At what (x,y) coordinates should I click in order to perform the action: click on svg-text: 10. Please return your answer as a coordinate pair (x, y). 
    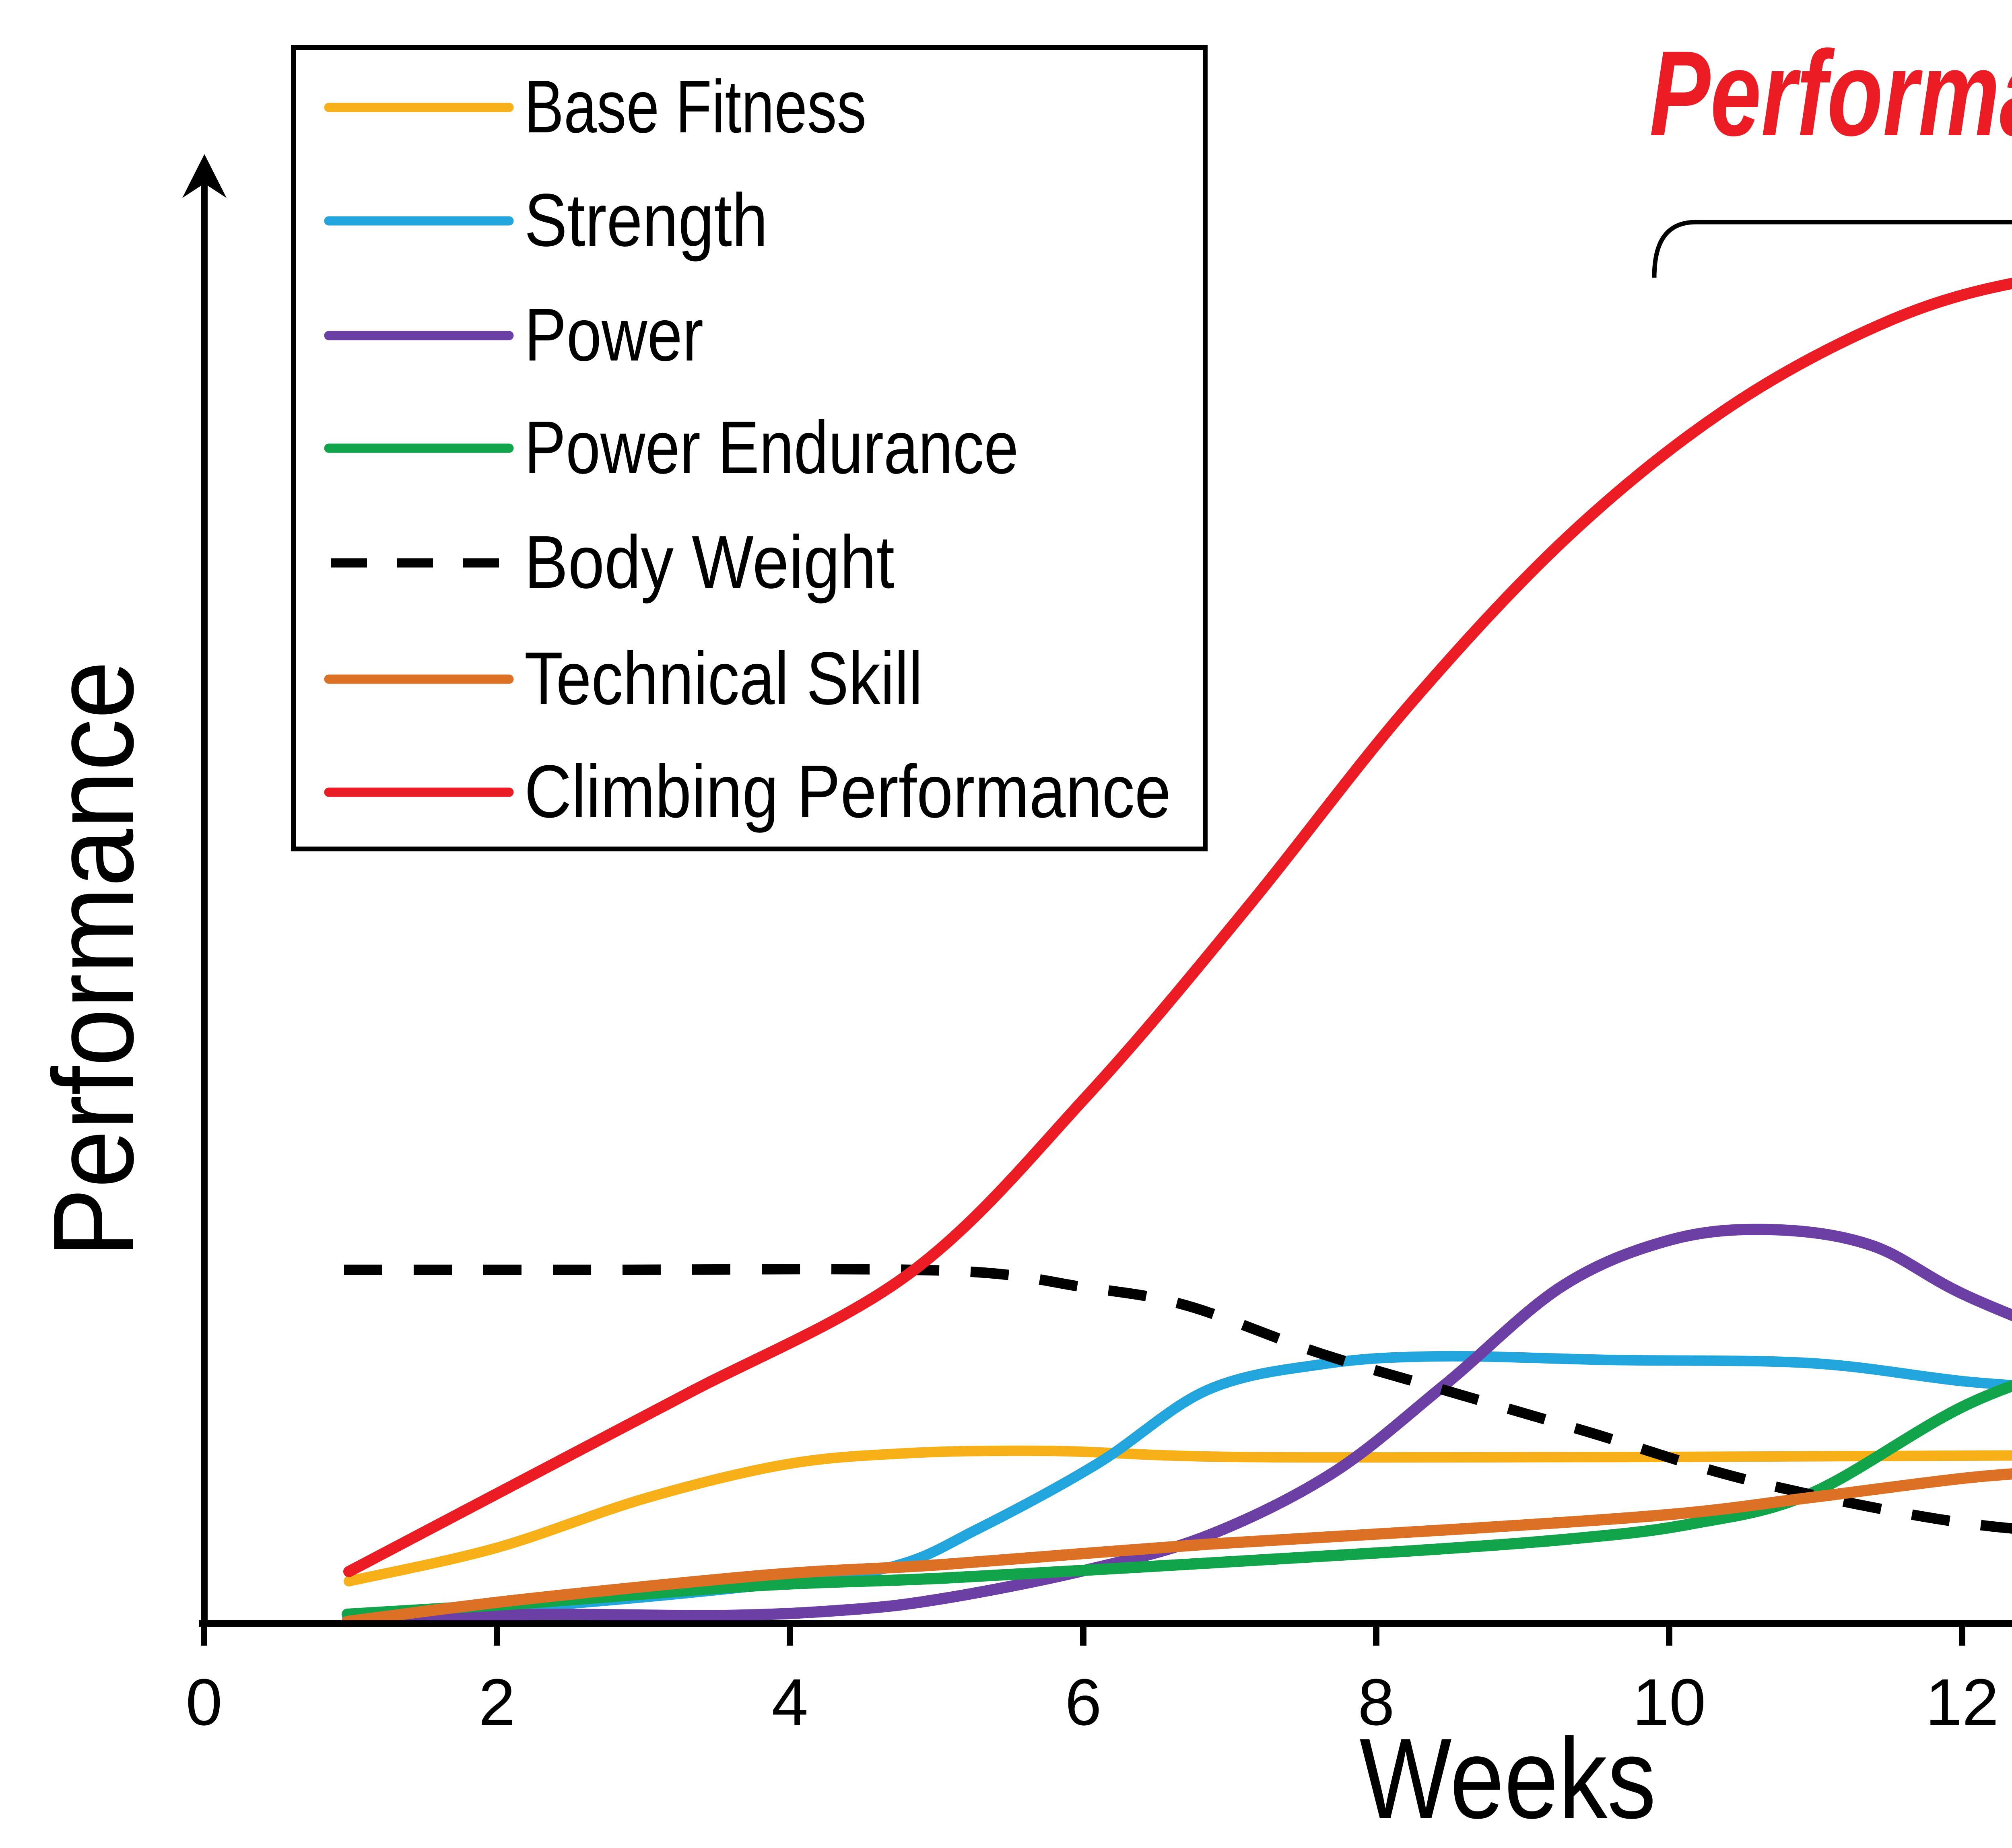
    Looking at the image, I should click on (1669, 1702).